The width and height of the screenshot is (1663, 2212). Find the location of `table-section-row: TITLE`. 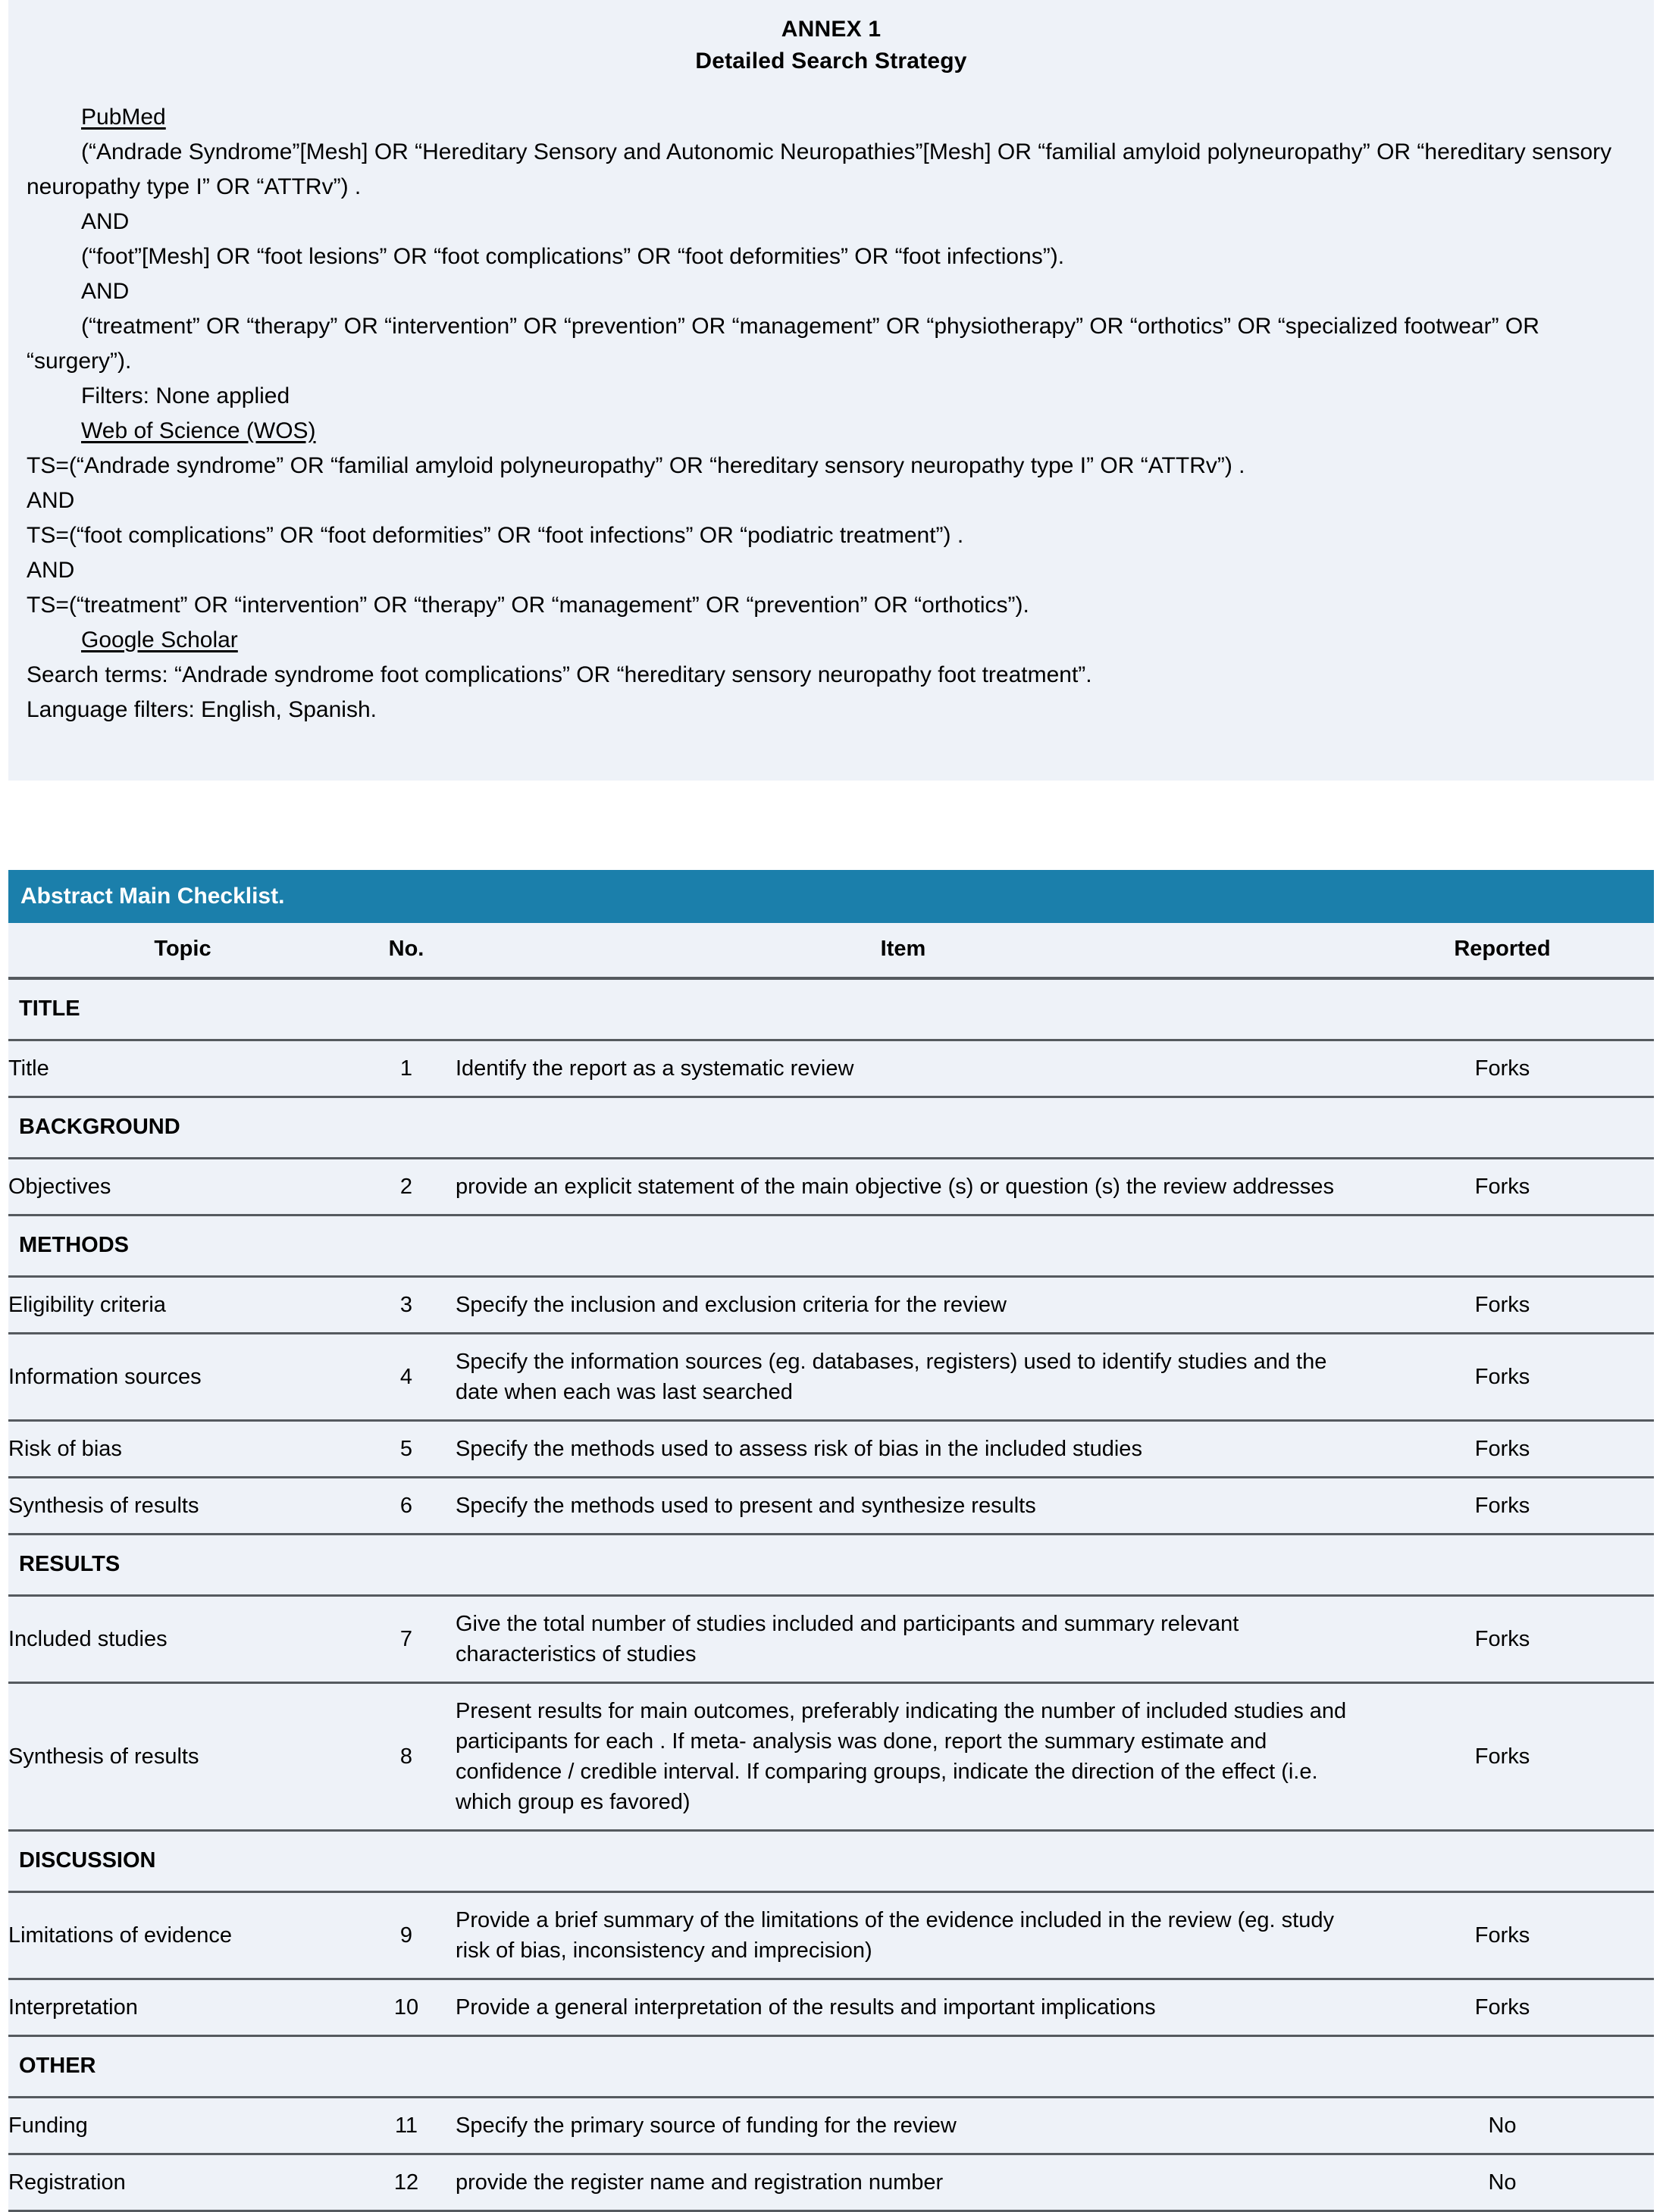

table-section-row: TITLE is located at coordinates (831, 1009).